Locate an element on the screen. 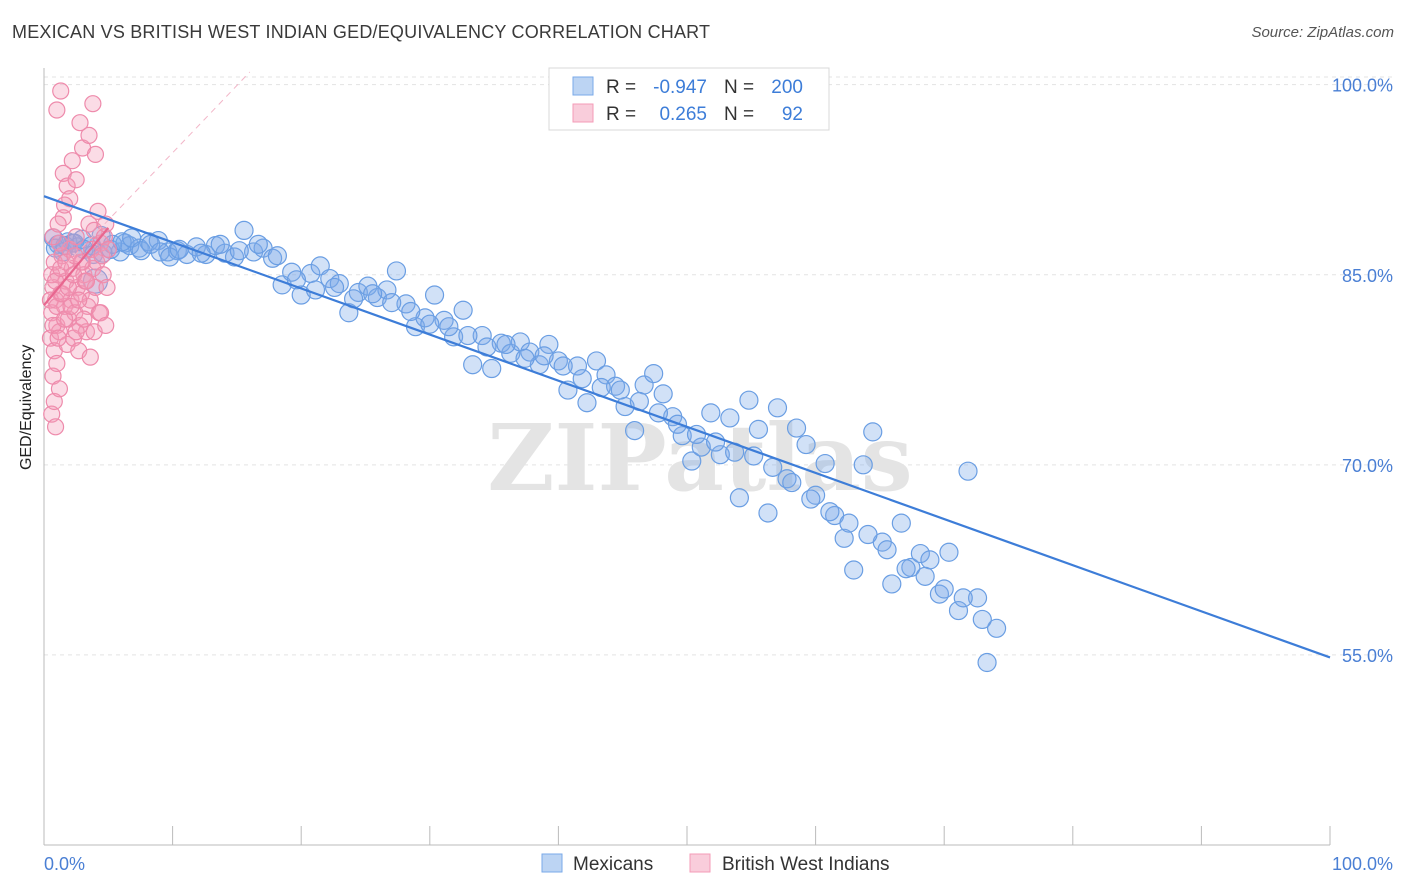 This screenshot has width=1406, height=892. y-tick-label: 100.0% is located at coordinates (1362, 86).